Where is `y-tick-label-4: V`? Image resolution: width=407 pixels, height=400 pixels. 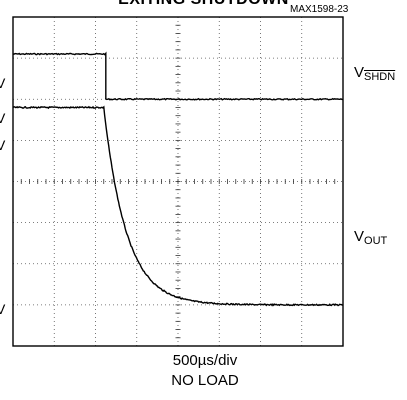
y-tick-label-4: V is located at coordinates (3, 309).